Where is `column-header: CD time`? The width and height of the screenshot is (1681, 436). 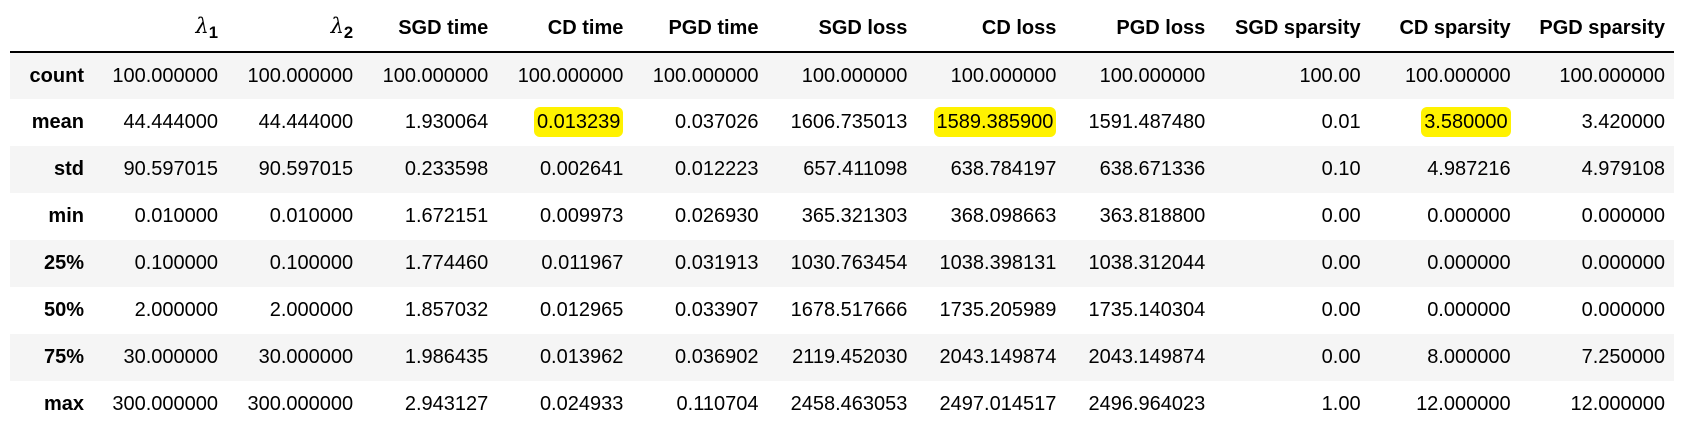
column-header: CD time is located at coordinates (585, 28).